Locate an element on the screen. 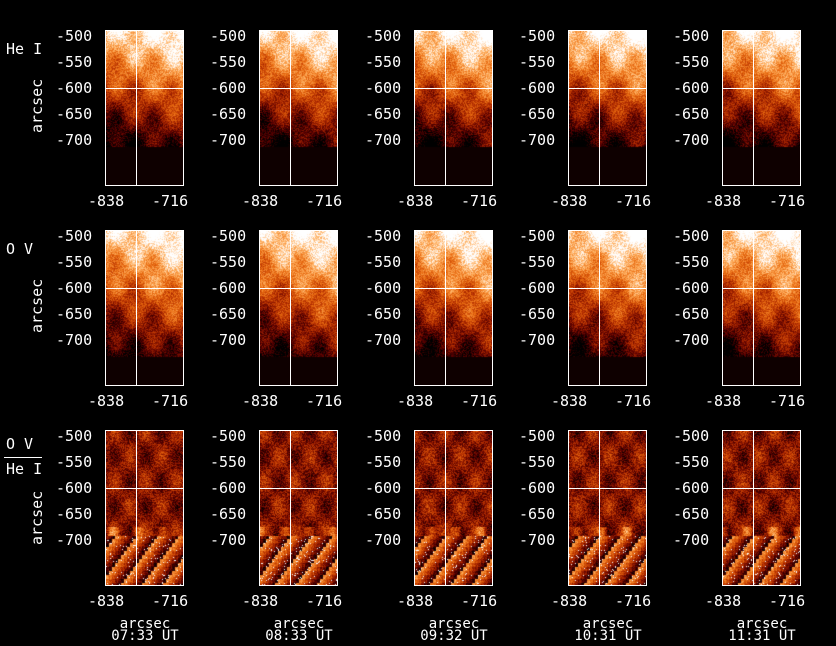 The height and width of the screenshot is (646, 836). row-label-ratio-bottom: He I is located at coordinates (24, 469).